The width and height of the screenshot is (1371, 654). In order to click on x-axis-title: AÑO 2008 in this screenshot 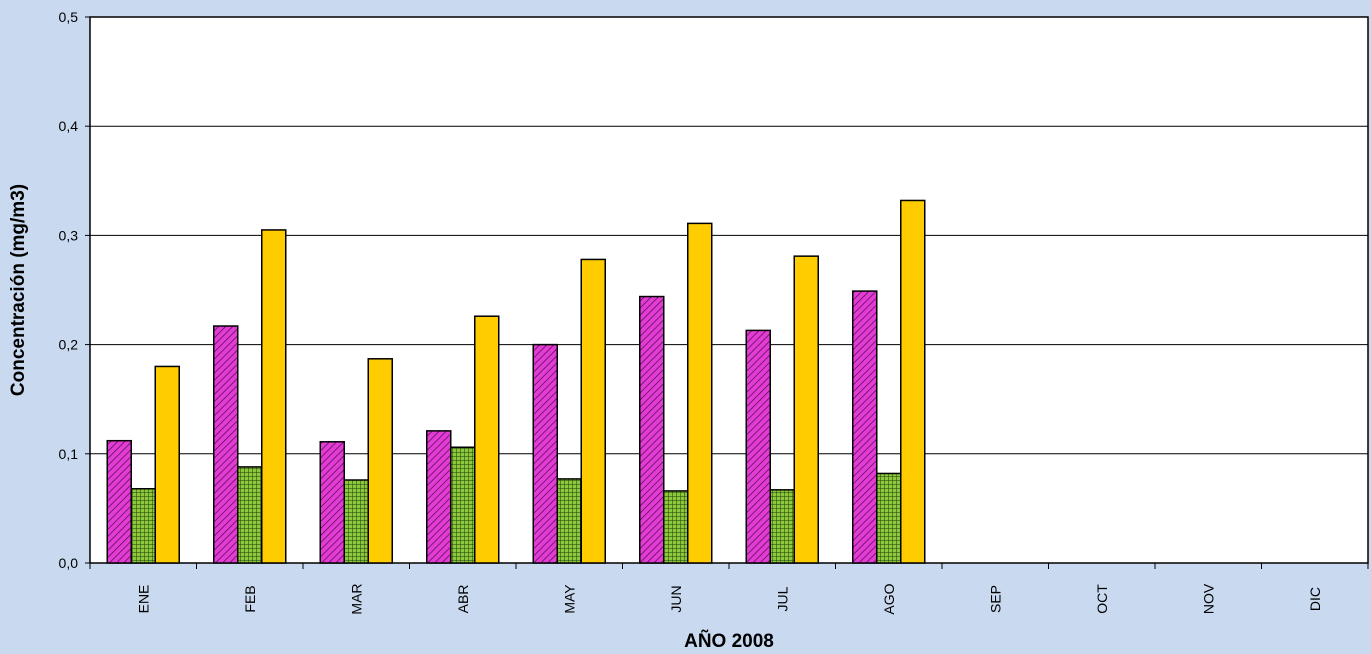, I will do `click(729, 641)`.